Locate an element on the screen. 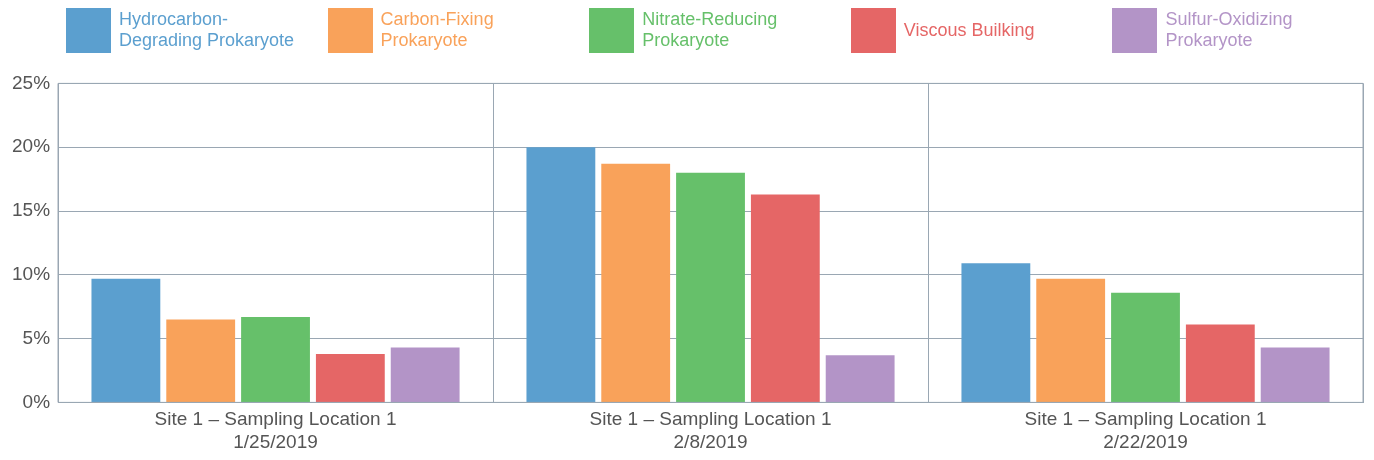  y-tick-label: 15% is located at coordinates (31, 210).